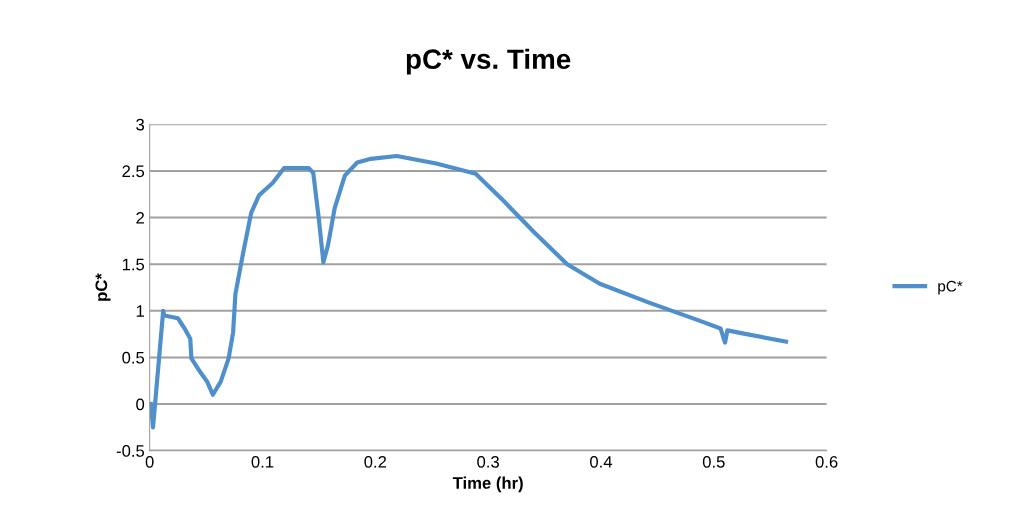 This screenshot has height=518, width=1018. Describe the element at coordinates (130, 451) in the screenshot. I see `y-tick-label: -0.5` at that location.